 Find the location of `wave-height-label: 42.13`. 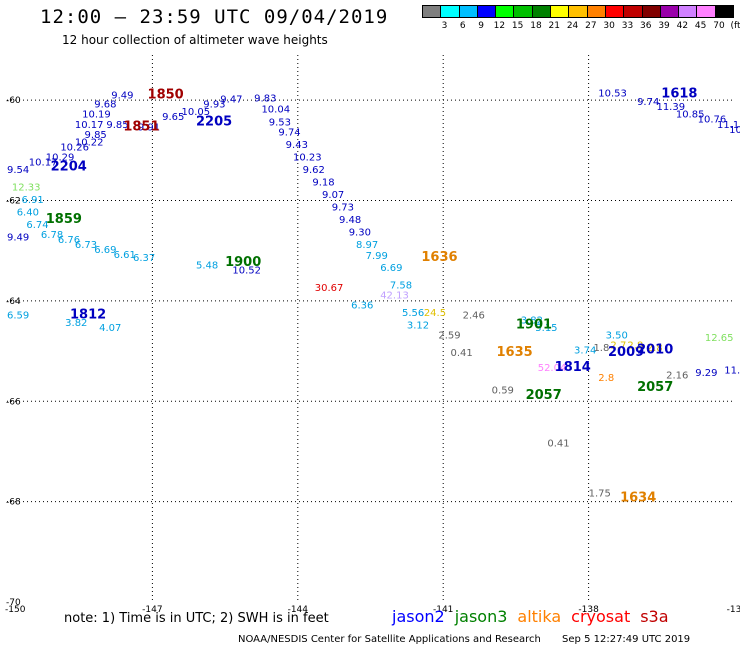

wave-height-label: 42.13 is located at coordinates (394, 295).